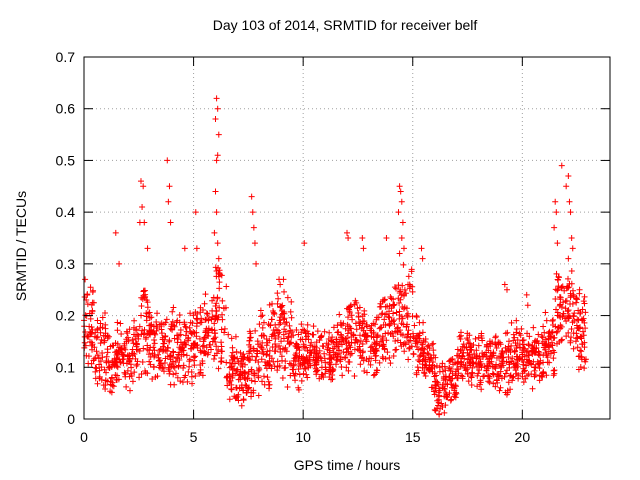 The height and width of the screenshot is (480, 640). I want to click on x-tick-label: 0, so click(84, 437).